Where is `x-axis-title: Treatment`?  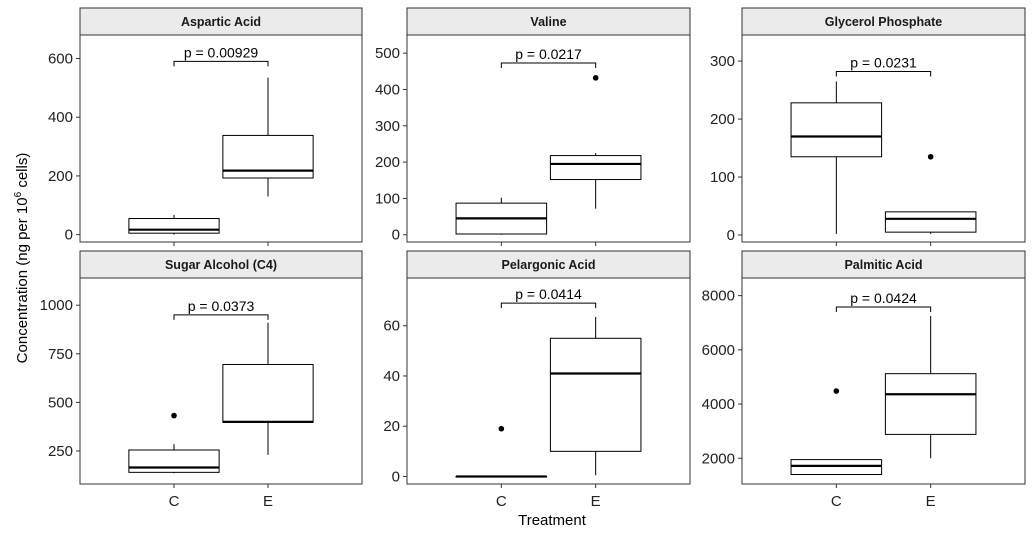 x-axis-title: Treatment is located at coordinates (552, 520).